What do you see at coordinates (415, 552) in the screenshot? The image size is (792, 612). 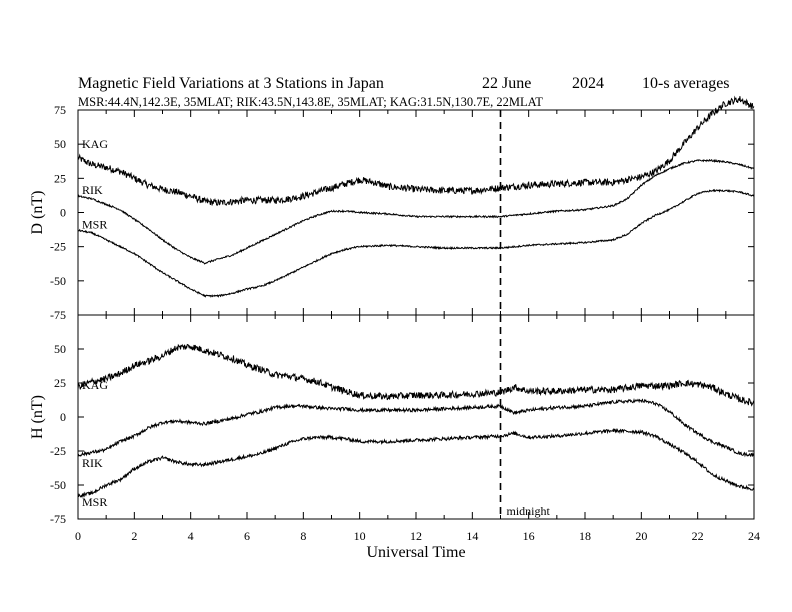 I see `x-axis-label: Universal Time` at bounding box center [415, 552].